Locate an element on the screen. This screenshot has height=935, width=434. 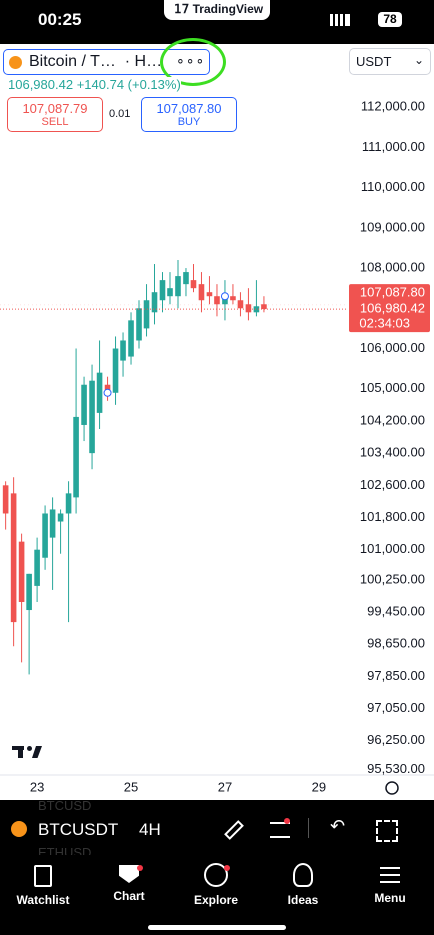
last-price-label: 106,980.42 is located at coordinates (392, 308).